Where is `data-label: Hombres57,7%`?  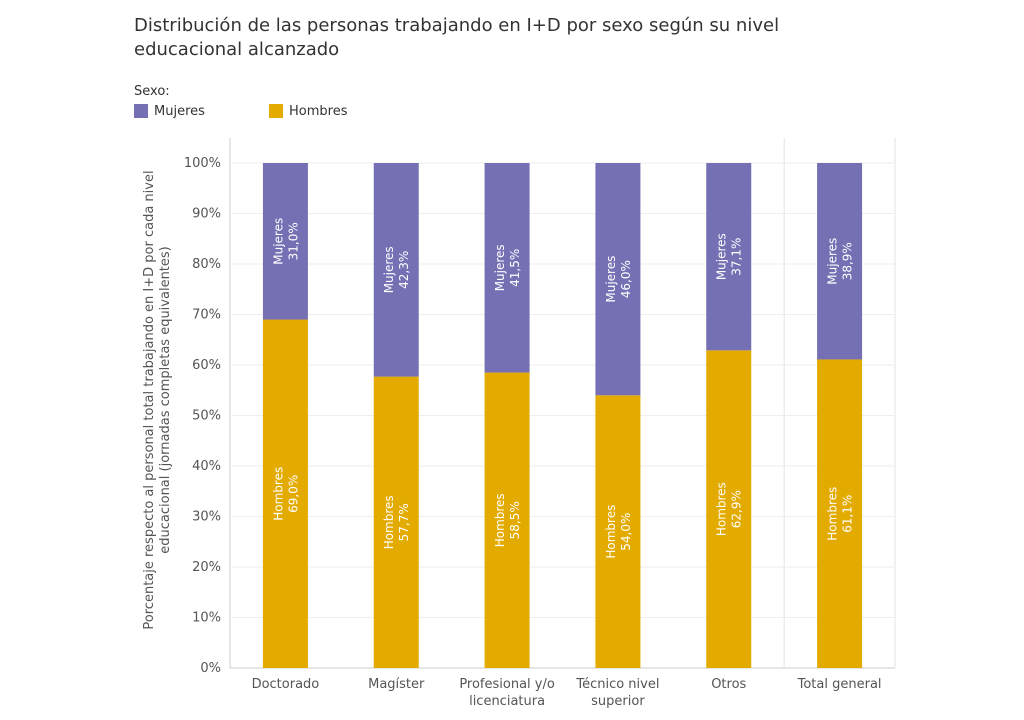 data-label: Hombres57,7% is located at coordinates (396, 522).